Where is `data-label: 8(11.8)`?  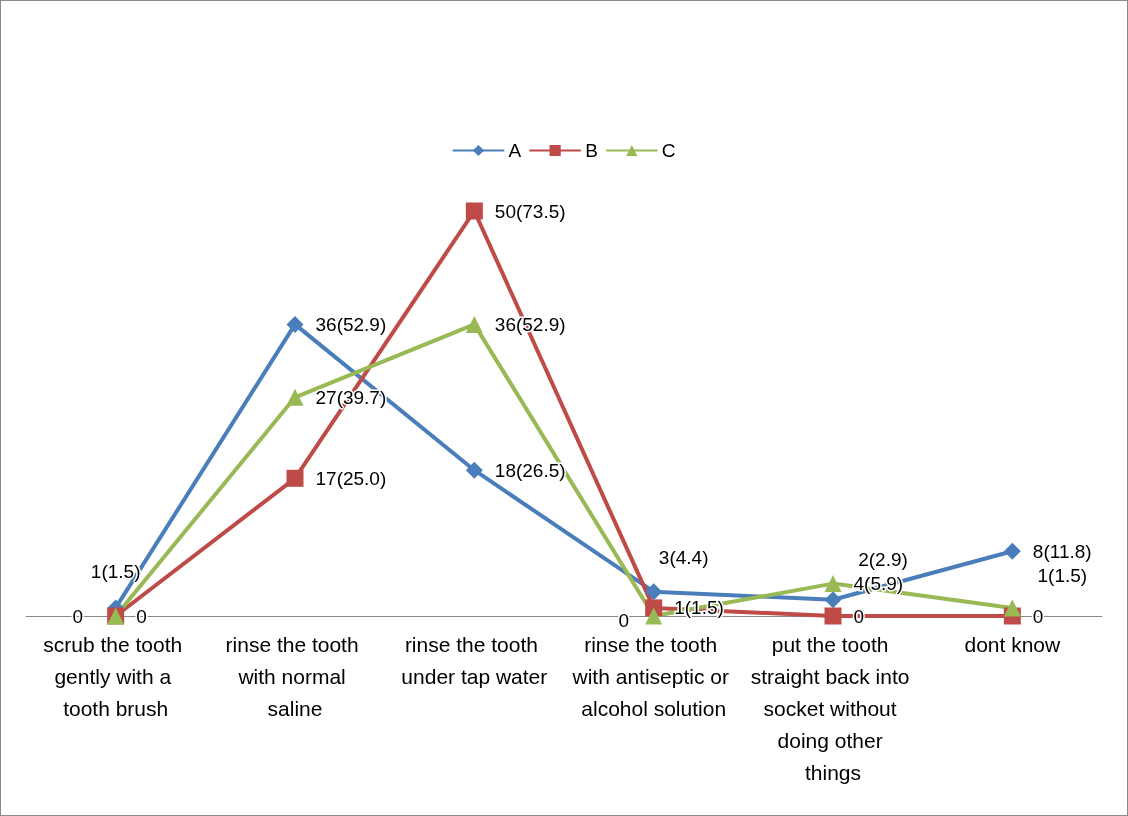 data-label: 8(11.8) is located at coordinates (1062, 551).